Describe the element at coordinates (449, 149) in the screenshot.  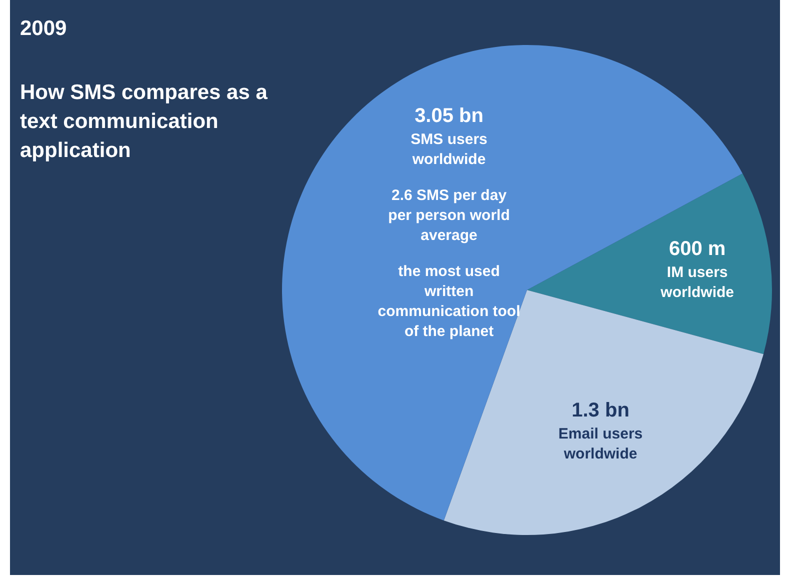
I see `slice-label: SMS users worldwide` at that location.